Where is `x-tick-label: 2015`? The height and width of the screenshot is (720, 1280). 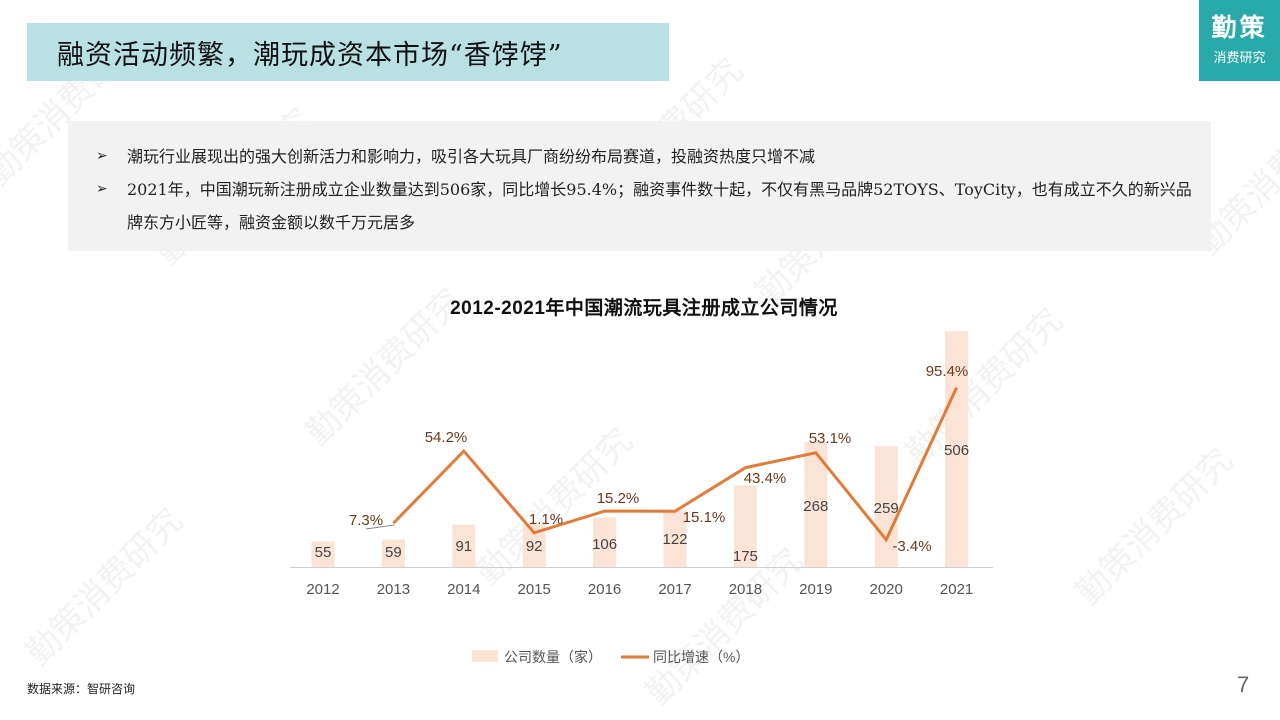 x-tick-label: 2015 is located at coordinates (534, 589).